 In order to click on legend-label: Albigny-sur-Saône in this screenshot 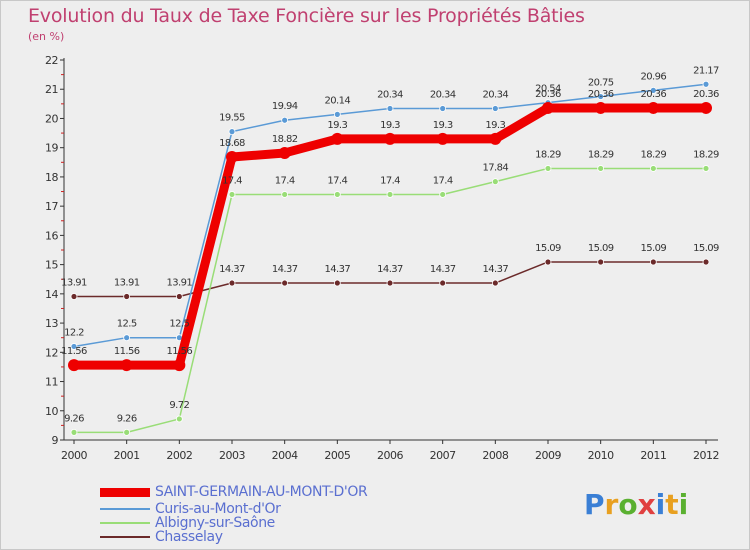, I will do `click(215, 523)`.